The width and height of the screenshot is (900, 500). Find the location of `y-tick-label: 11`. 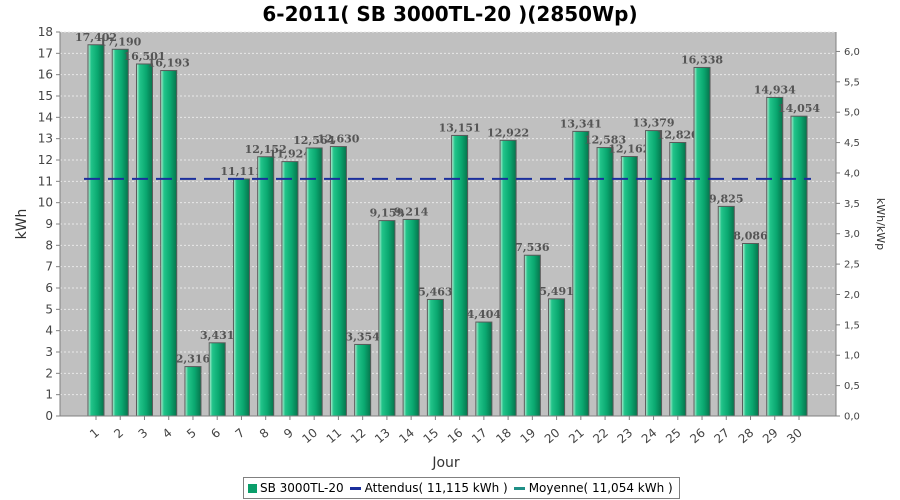

y-tick-label: 11 is located at coordinates (45, 181).